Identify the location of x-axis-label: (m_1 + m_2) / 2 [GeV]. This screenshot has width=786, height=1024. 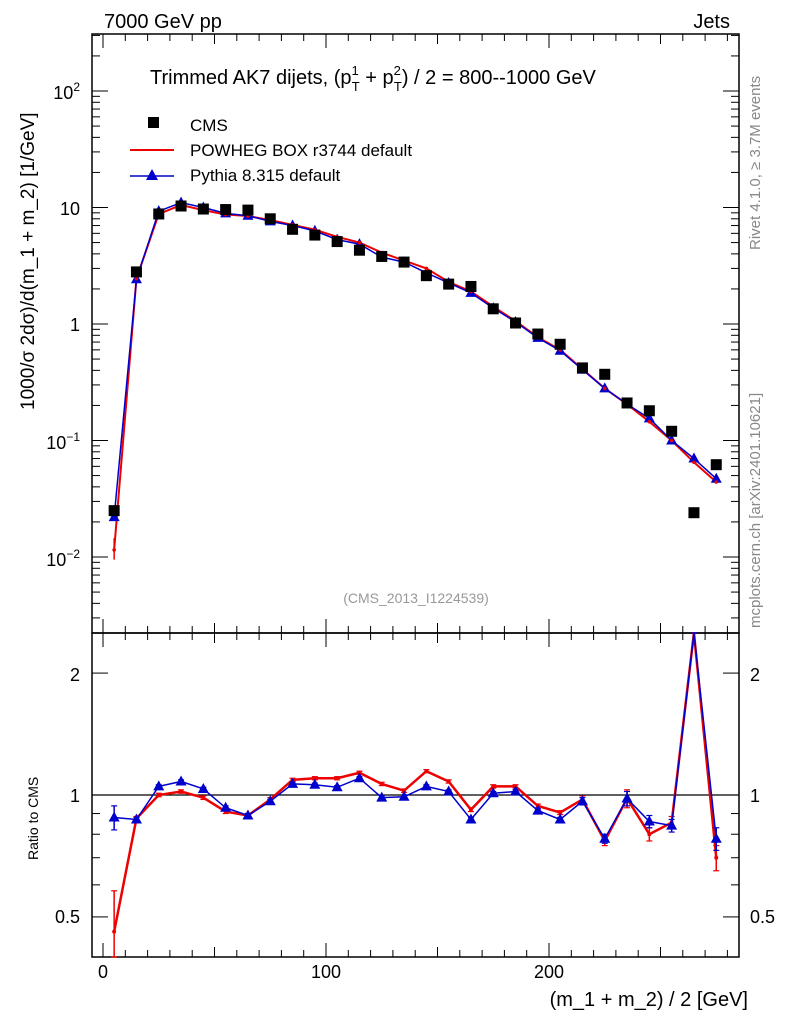
(649, 1000).